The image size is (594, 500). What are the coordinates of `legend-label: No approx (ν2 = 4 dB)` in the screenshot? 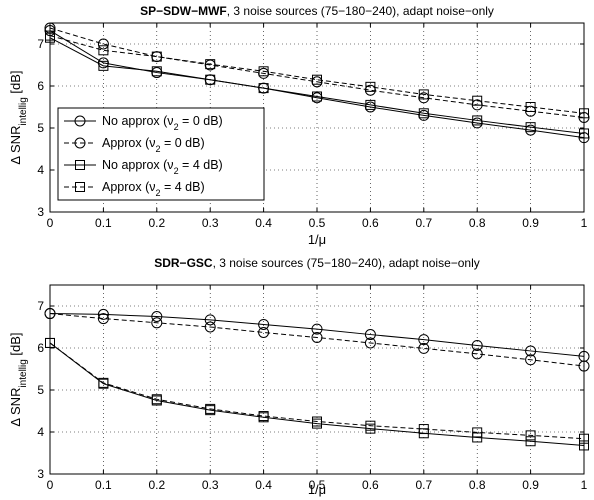 It's located at (162, 167).